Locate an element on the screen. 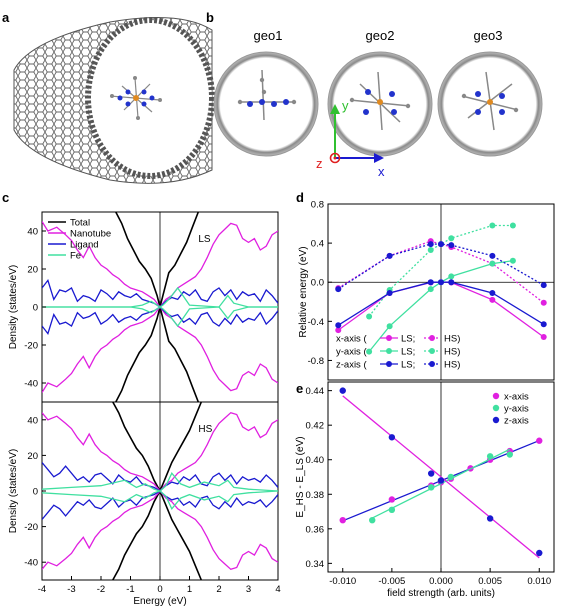 The height and width of the screenshot is (606, 575). x-tick-label: -1 is located at coordinates (130, 589).